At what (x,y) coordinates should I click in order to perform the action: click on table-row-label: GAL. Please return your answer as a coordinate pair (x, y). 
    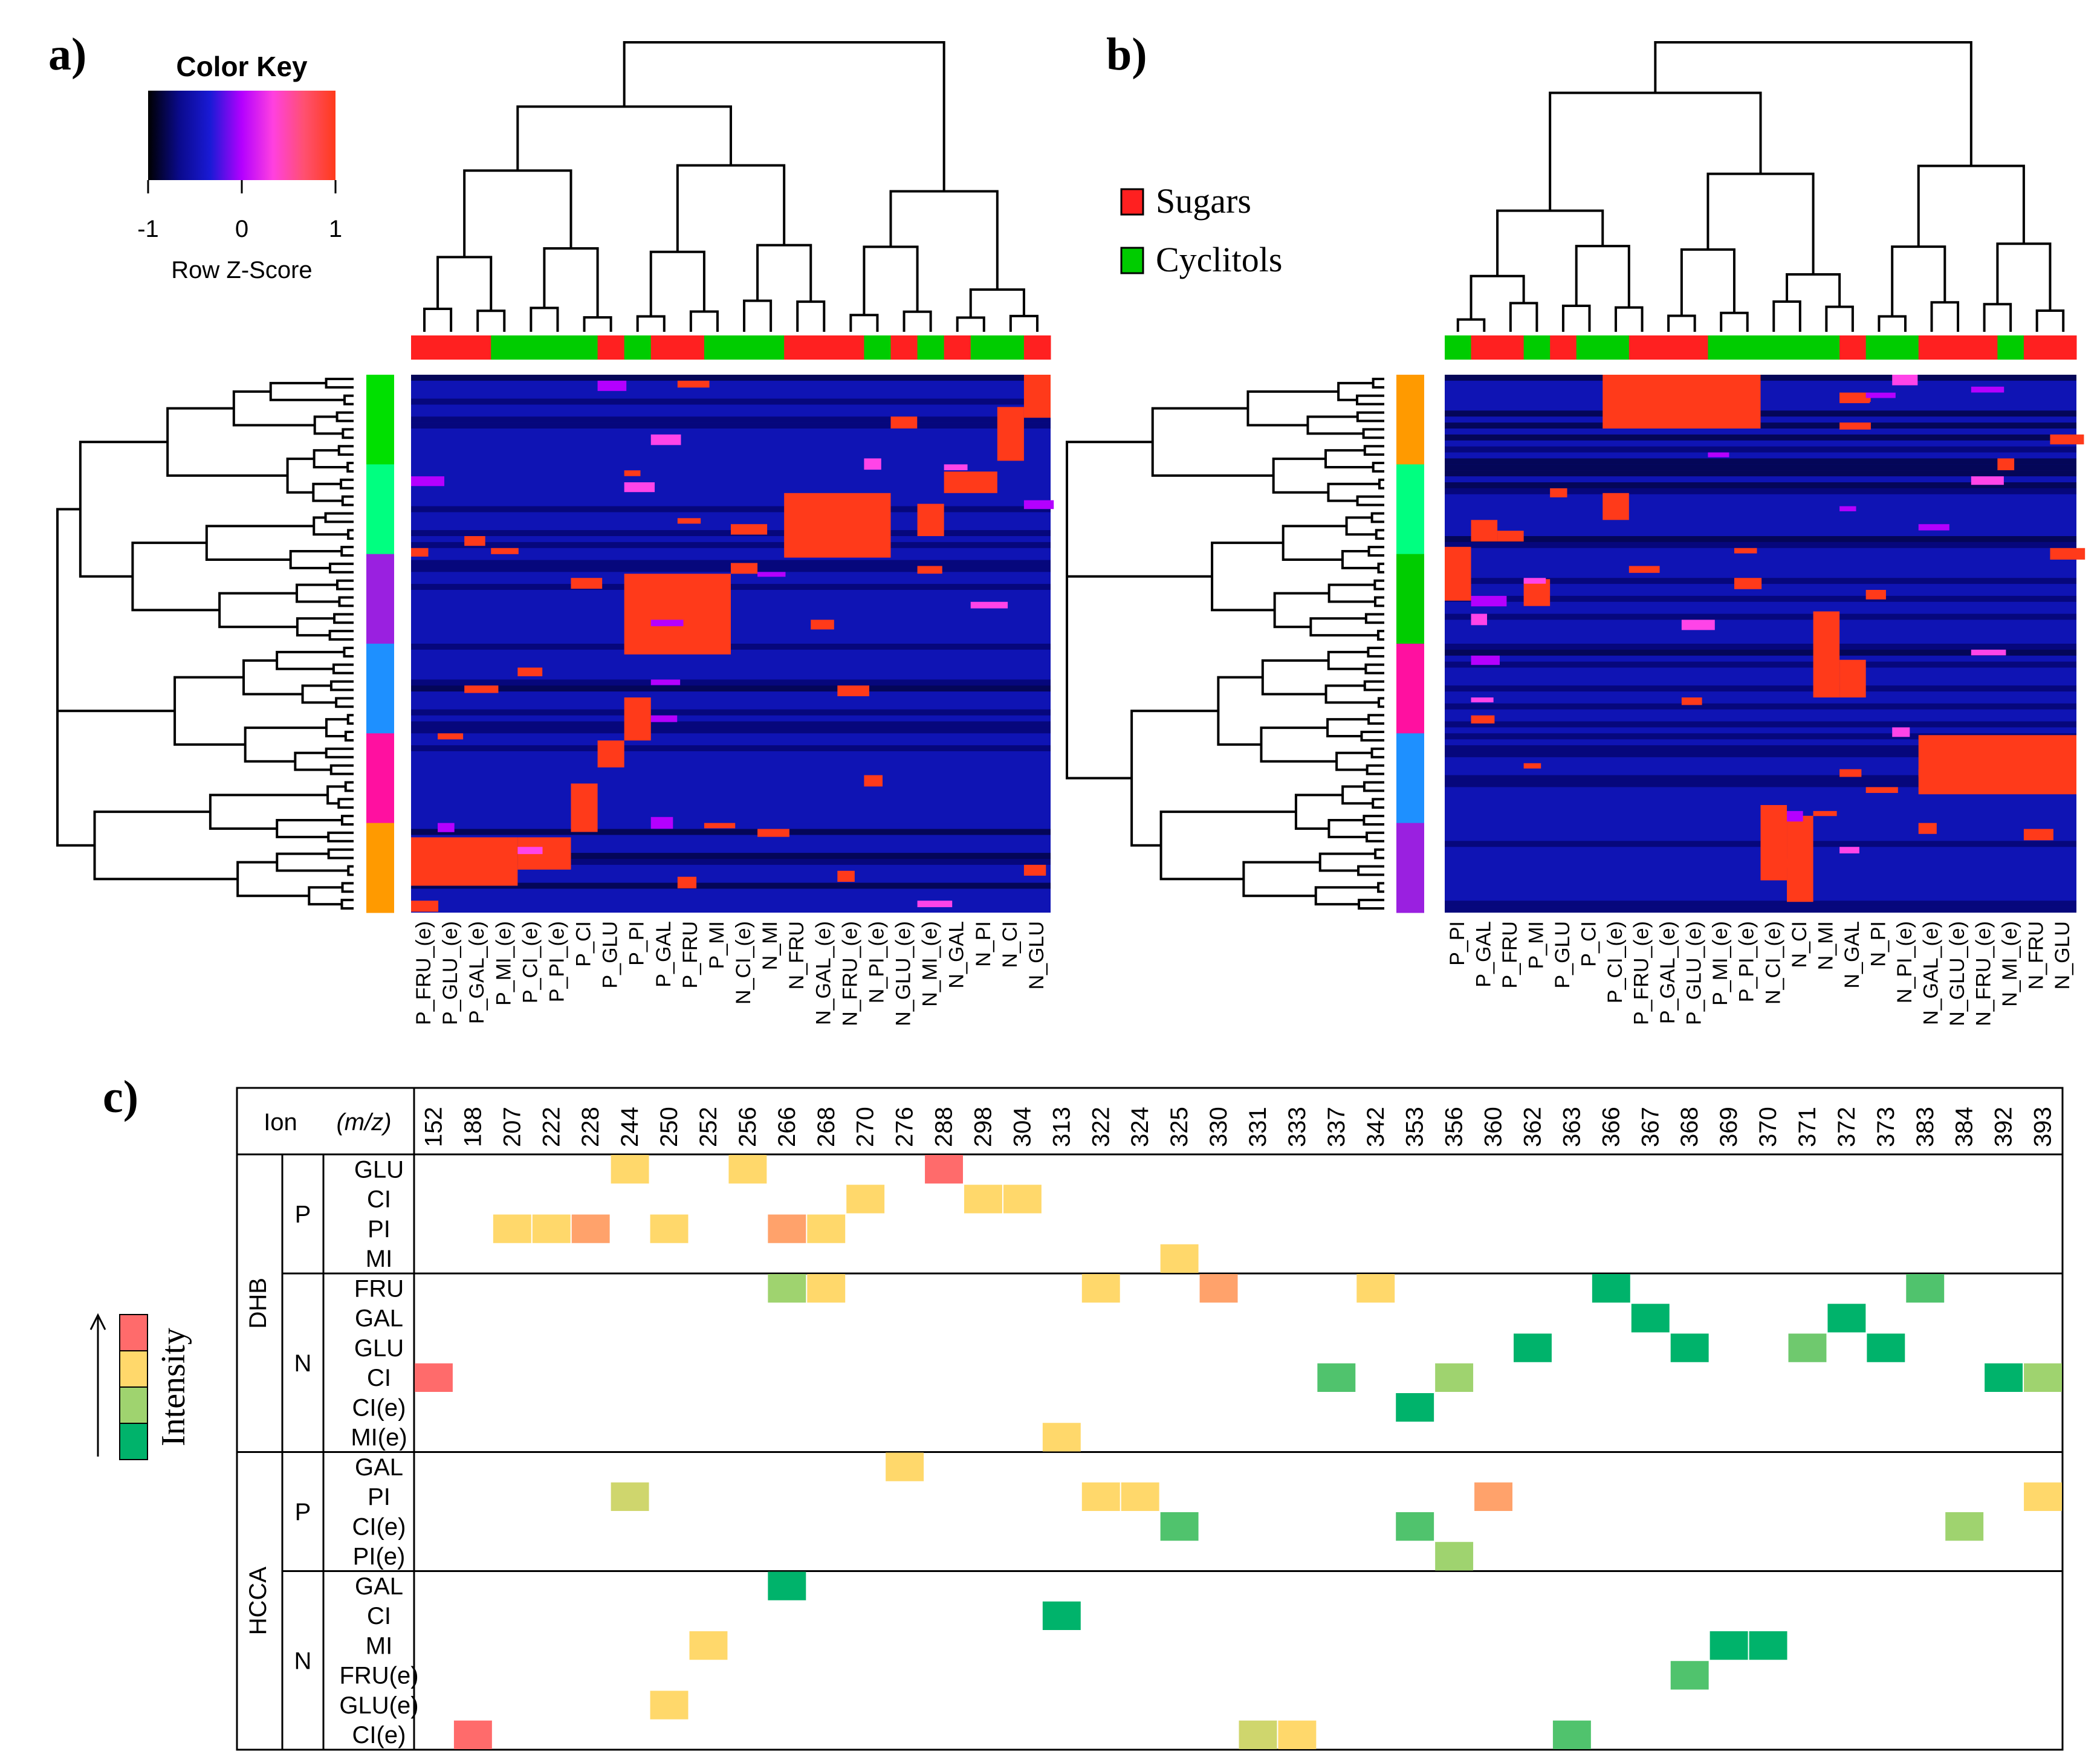
    Looking at the image, I should click on (379, 1318).